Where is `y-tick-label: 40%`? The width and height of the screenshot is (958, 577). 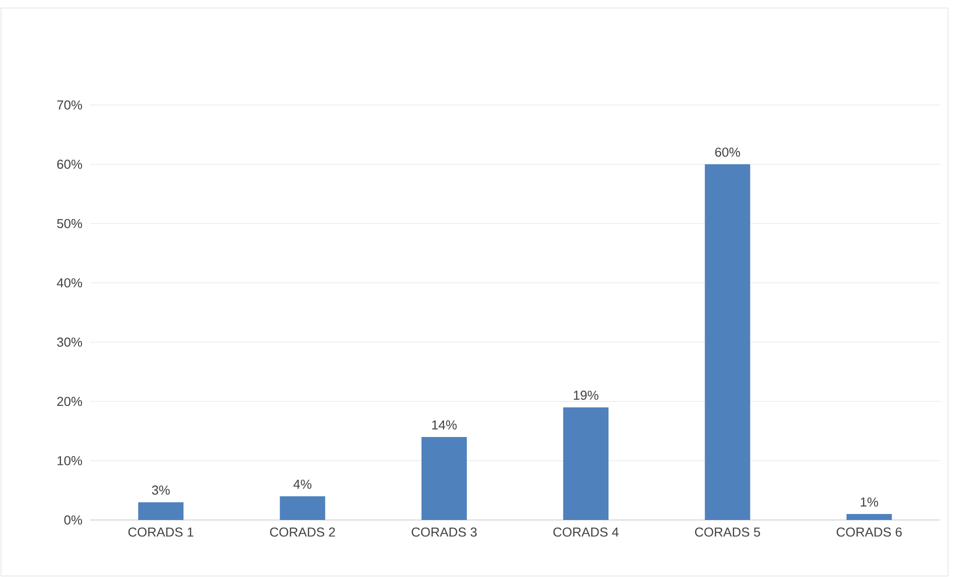
y-tick-label: 40% is located at coordinates (69, 283).